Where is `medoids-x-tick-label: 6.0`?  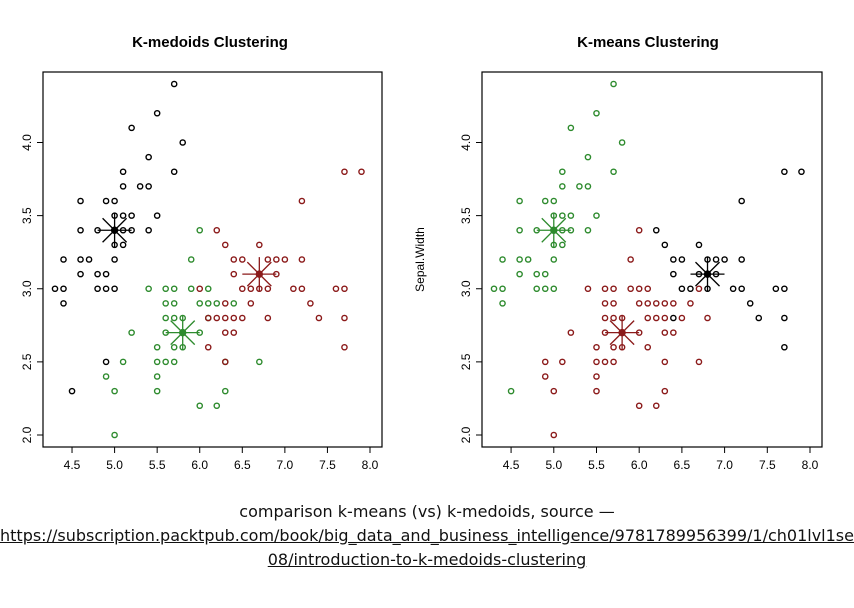
medoids-x-tick-label: 6.0 is located at coordinates (199, 465).